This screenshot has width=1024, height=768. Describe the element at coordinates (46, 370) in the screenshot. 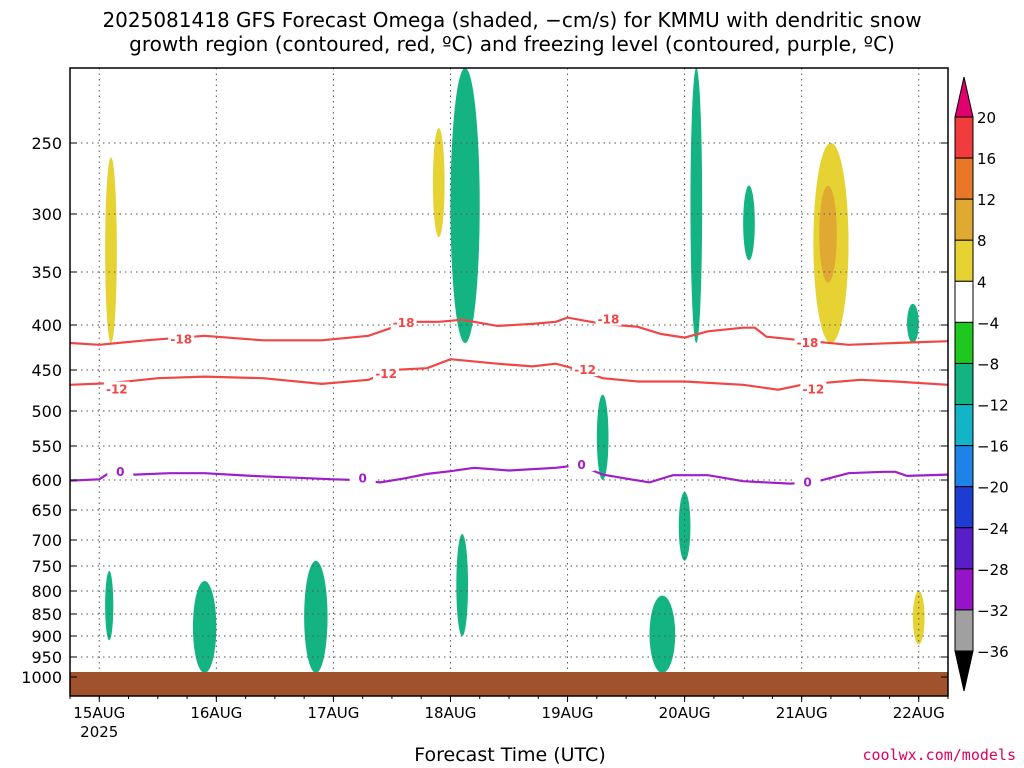

I see `y-tick-label: 450` at that location.